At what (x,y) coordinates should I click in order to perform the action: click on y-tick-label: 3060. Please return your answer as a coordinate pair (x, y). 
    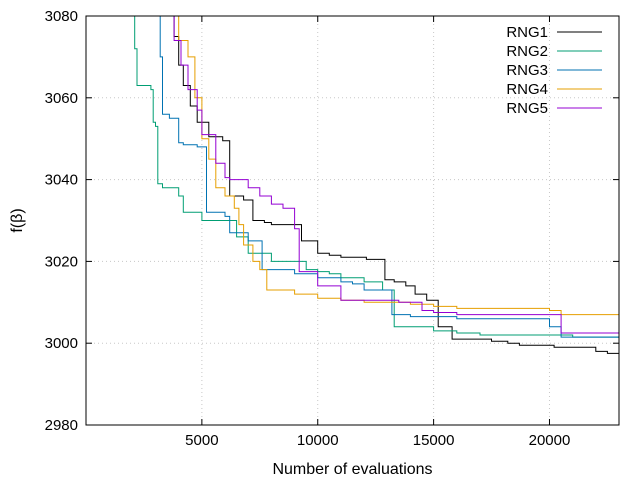
    Looking at the image, I should click on (61, 98).